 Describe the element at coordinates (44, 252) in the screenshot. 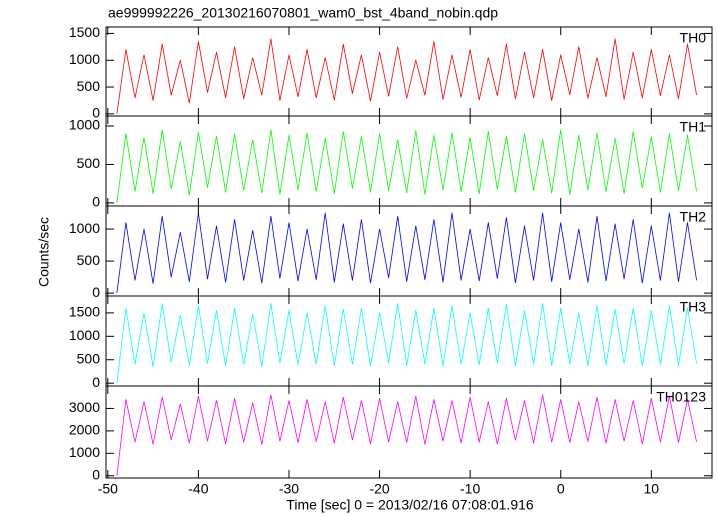

I see `y-axis-label: Counts/sec` at that location.